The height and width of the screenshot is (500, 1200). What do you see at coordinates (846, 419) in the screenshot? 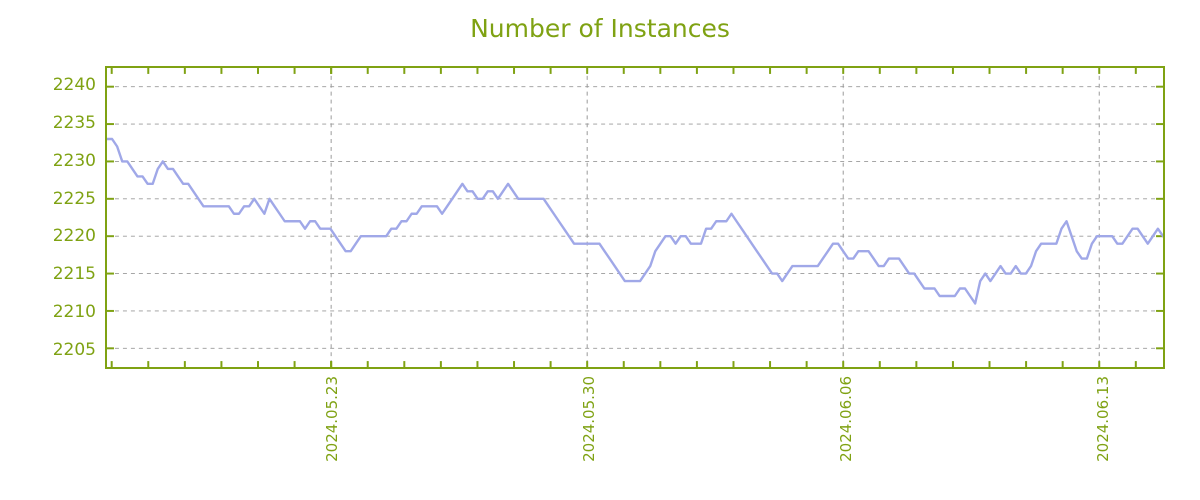
I see `x-axis-tick-label: 2024.06.06` at bounding box center [846, 419].